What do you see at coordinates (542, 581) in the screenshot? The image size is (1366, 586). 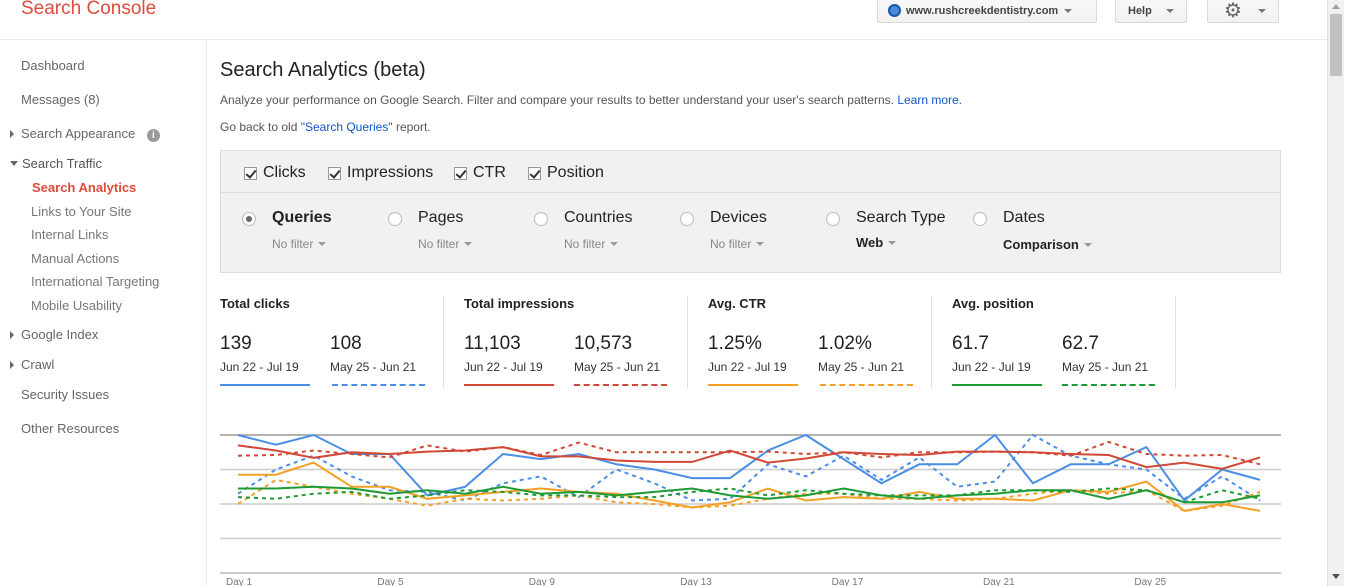 I see `x-tick-label: Day 9` at bounding box center [542, 581].